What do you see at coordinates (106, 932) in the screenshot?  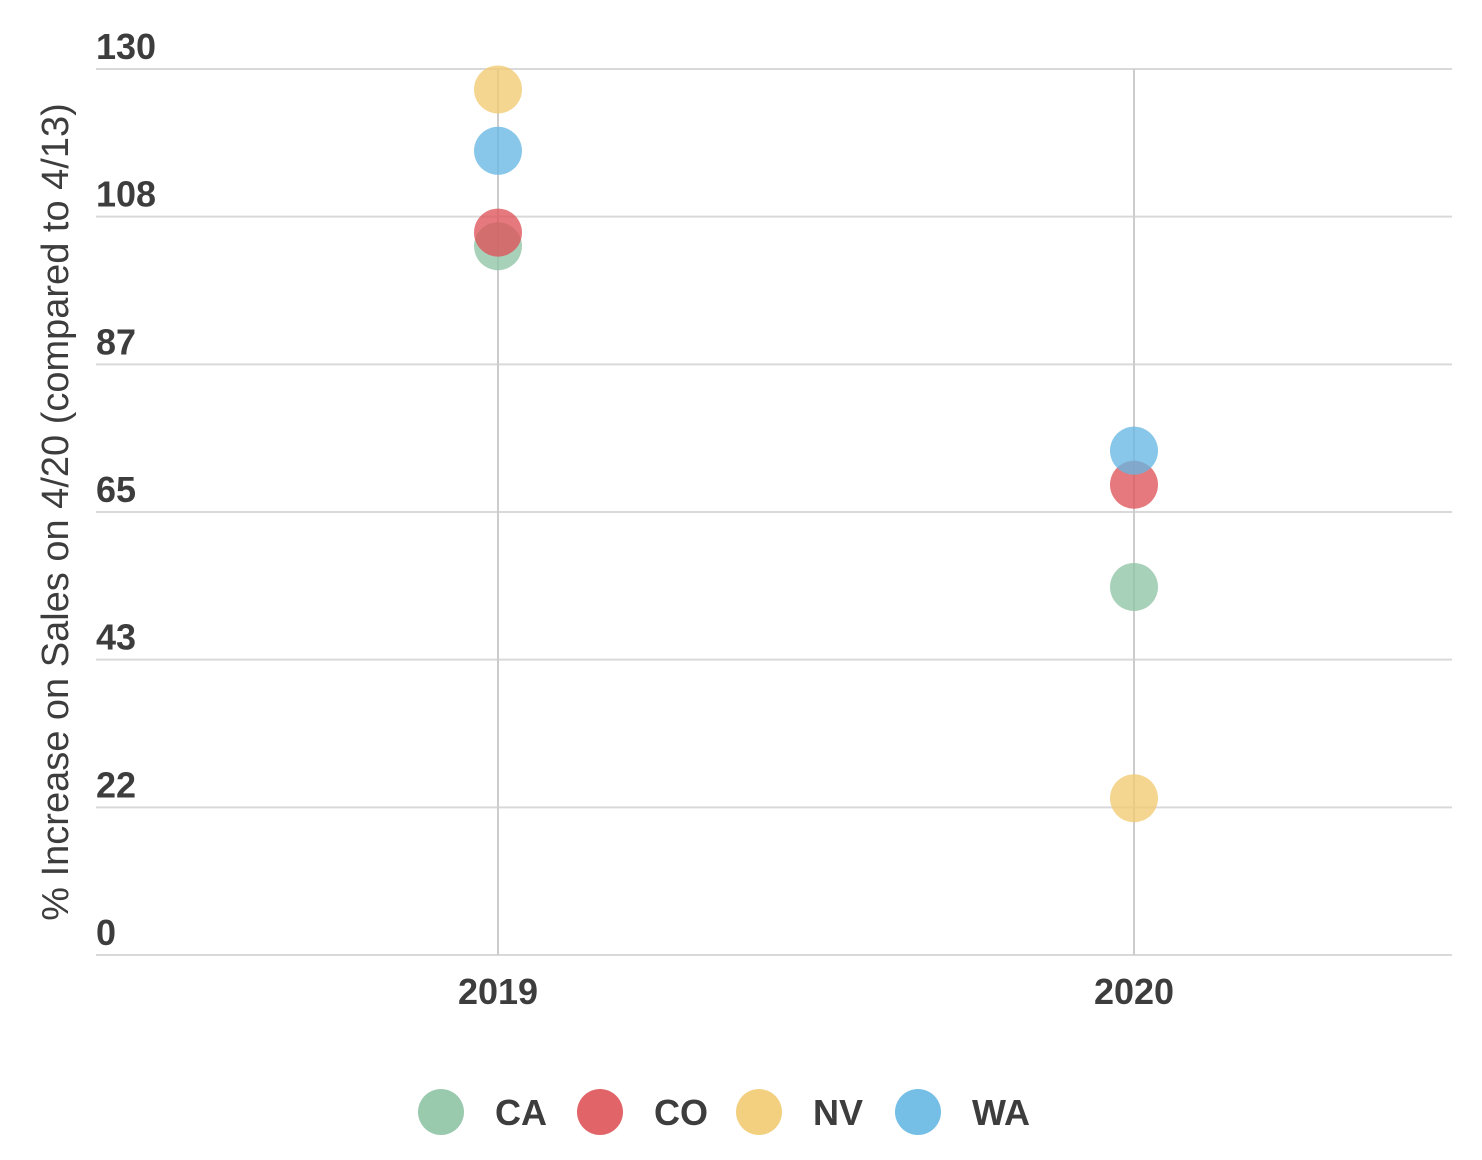 I see `y-tick-label: 0` at bounding box center [106, 932].